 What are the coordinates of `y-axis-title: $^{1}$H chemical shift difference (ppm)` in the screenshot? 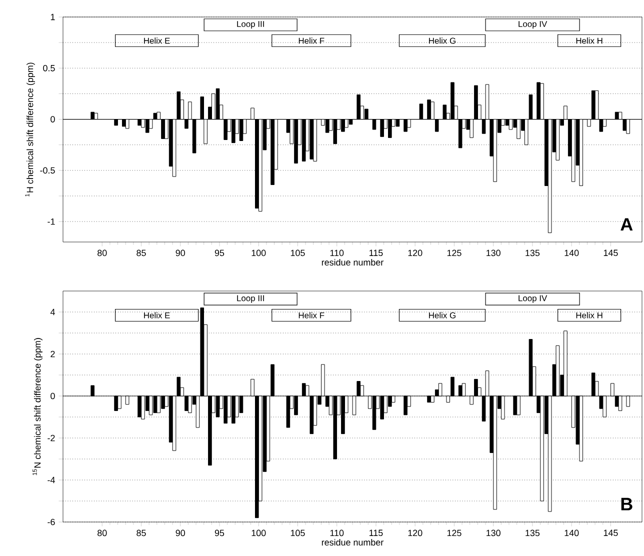 It's located at (30, 129).